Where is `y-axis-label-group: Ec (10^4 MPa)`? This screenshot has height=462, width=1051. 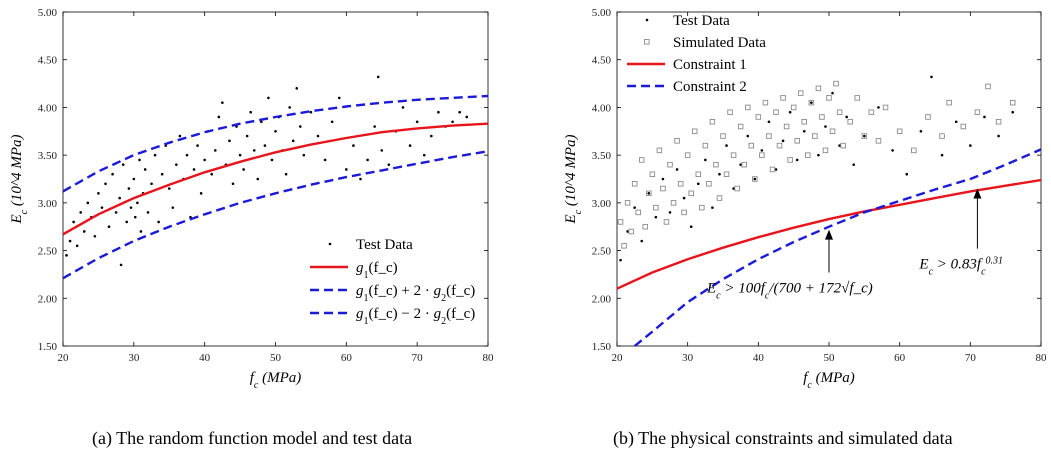 y-axis-label-group: Ec (10^4 MPa) is located at coordinates (19, 179).